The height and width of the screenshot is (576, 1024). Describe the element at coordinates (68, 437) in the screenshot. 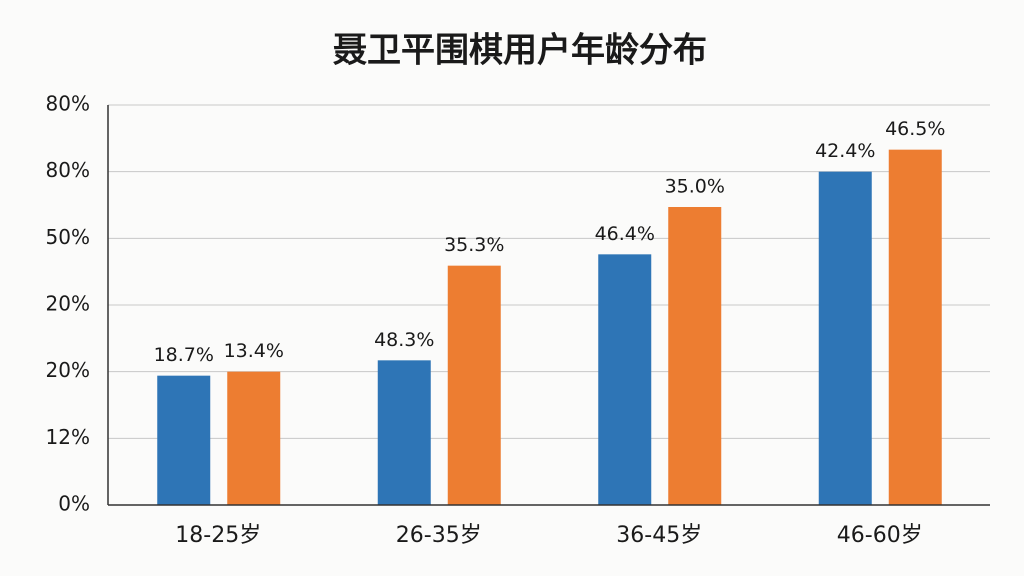

I see `y-tick-label: 12%` at that location.